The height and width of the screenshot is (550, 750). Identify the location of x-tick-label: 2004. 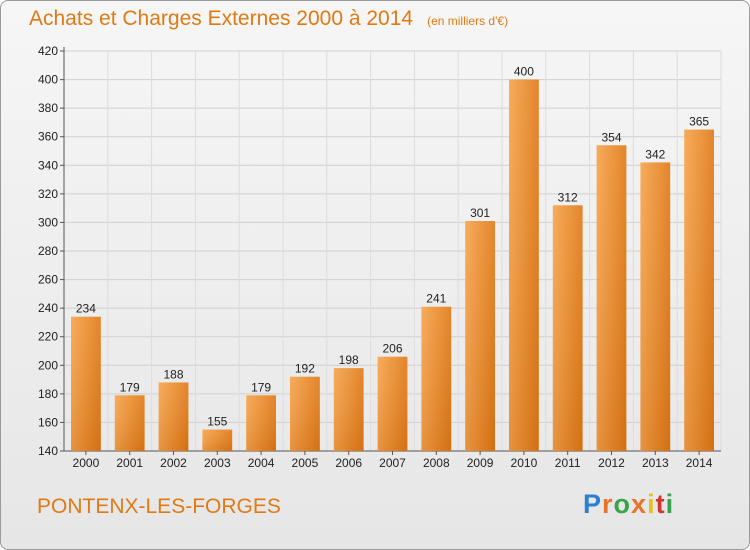
(261, 463).